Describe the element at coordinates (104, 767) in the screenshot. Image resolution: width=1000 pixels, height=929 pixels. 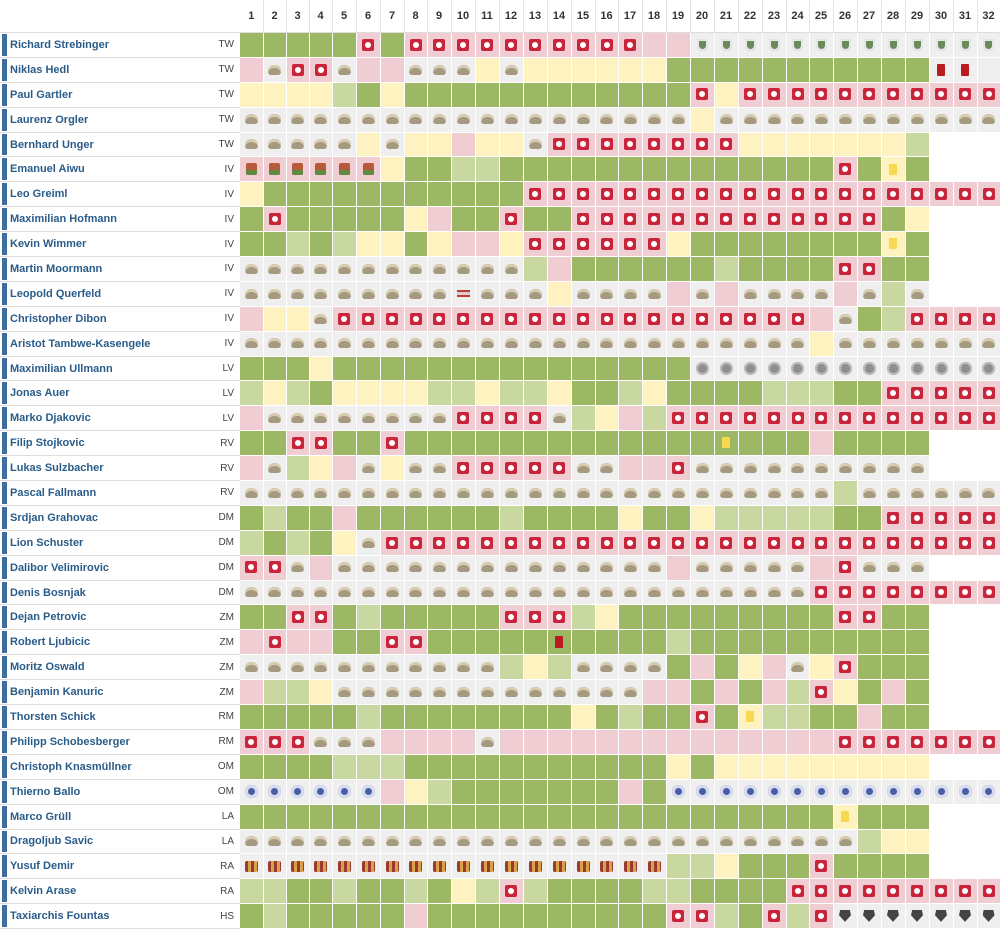
I see `player-name-link: Christoph Knasmüllner` at that location.